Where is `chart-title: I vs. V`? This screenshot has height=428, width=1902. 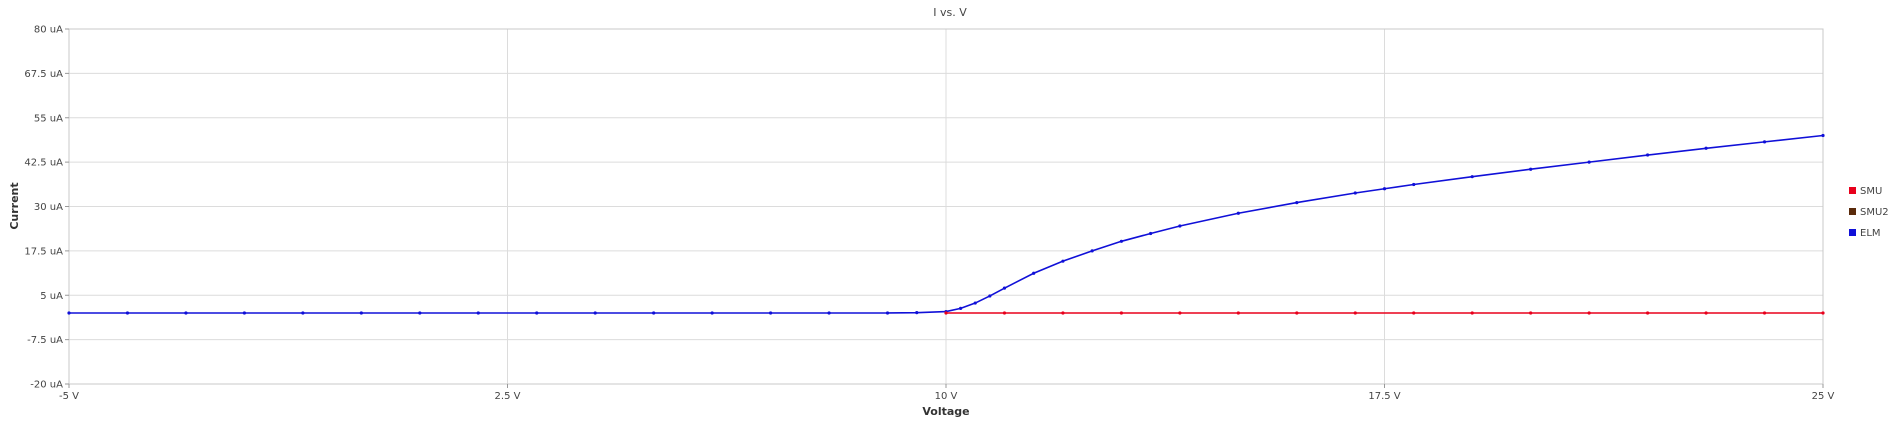 chart-title: I vs. V is located at coordinates (950, 12).